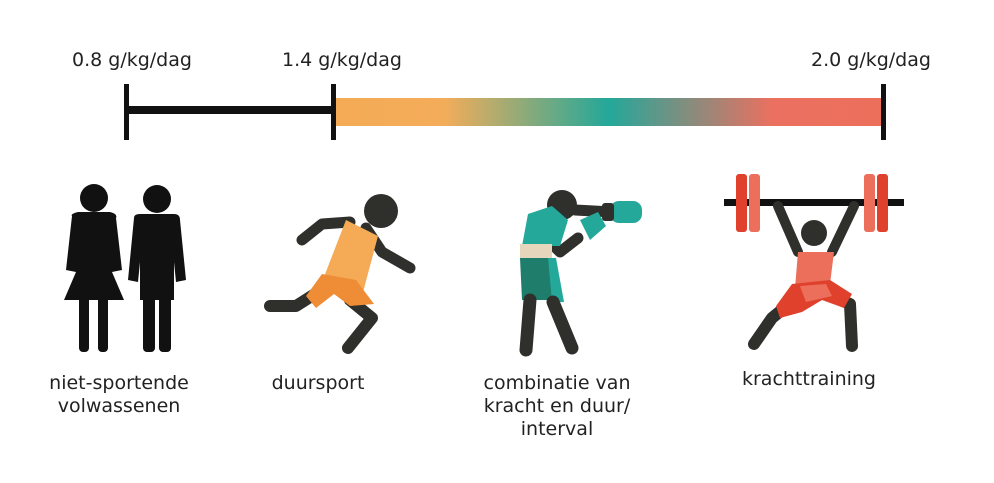 The width and height of the screenshot is (994, 483). I want to click on caption-combination: combinatie van kracht en duur/ interval, so click(557, 406).